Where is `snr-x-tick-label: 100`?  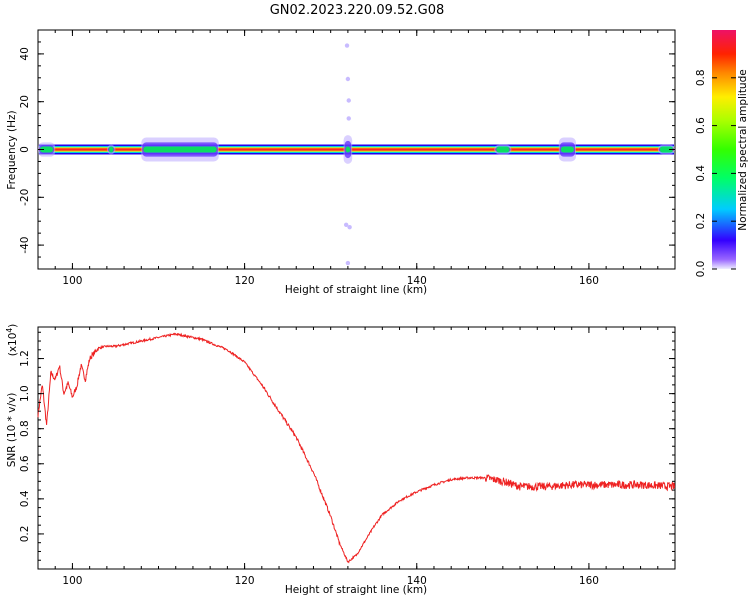 snr-x-tick-label: 100 is located at coordinates (72, 581).